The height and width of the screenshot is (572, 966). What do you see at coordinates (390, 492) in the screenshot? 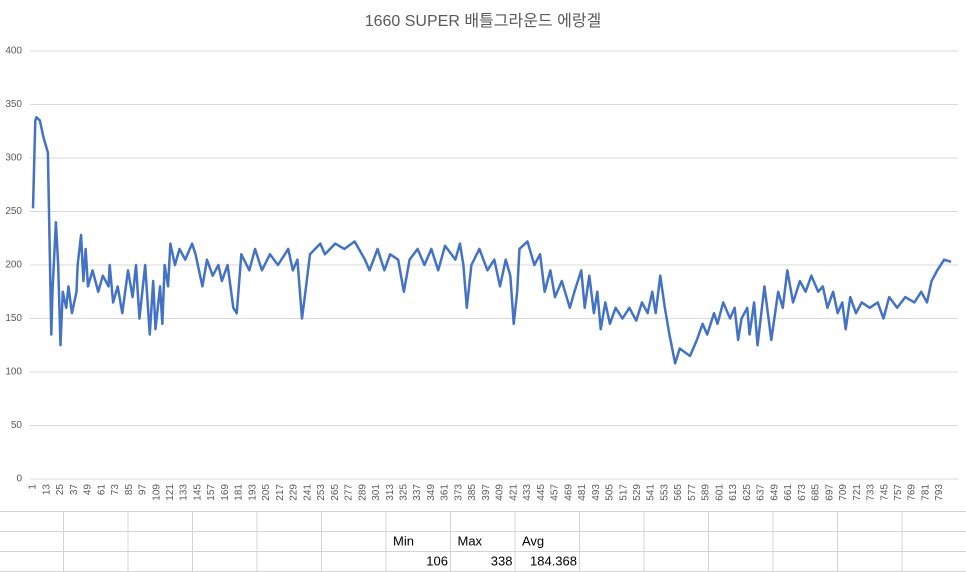
I see `x-tick-label: 313` at bounding box center [390, 492].